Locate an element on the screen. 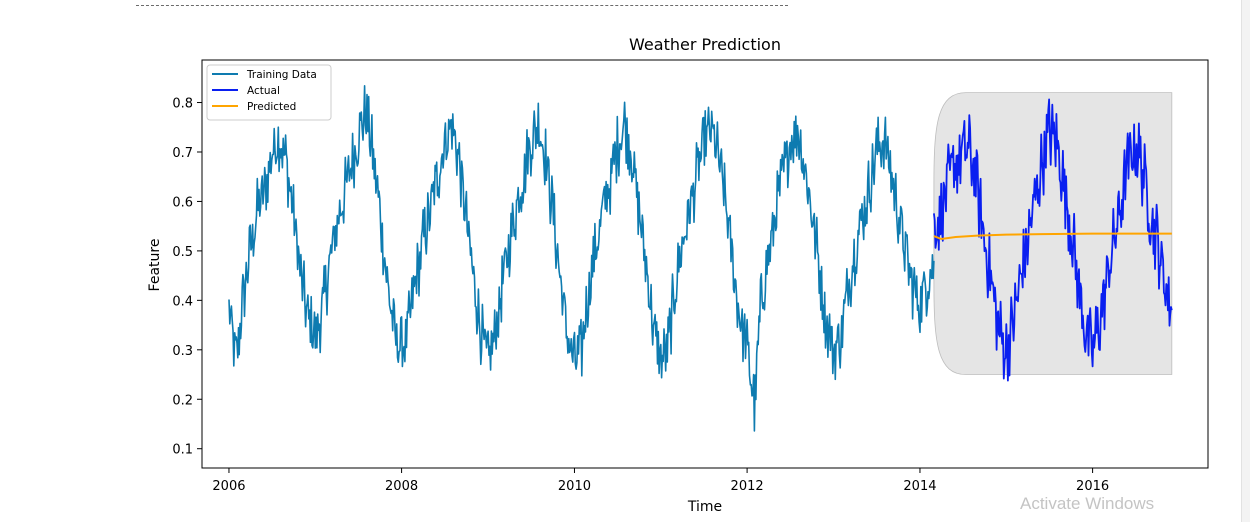  legend: Training Data Actual Predicted is located at coordinates (269, 92).